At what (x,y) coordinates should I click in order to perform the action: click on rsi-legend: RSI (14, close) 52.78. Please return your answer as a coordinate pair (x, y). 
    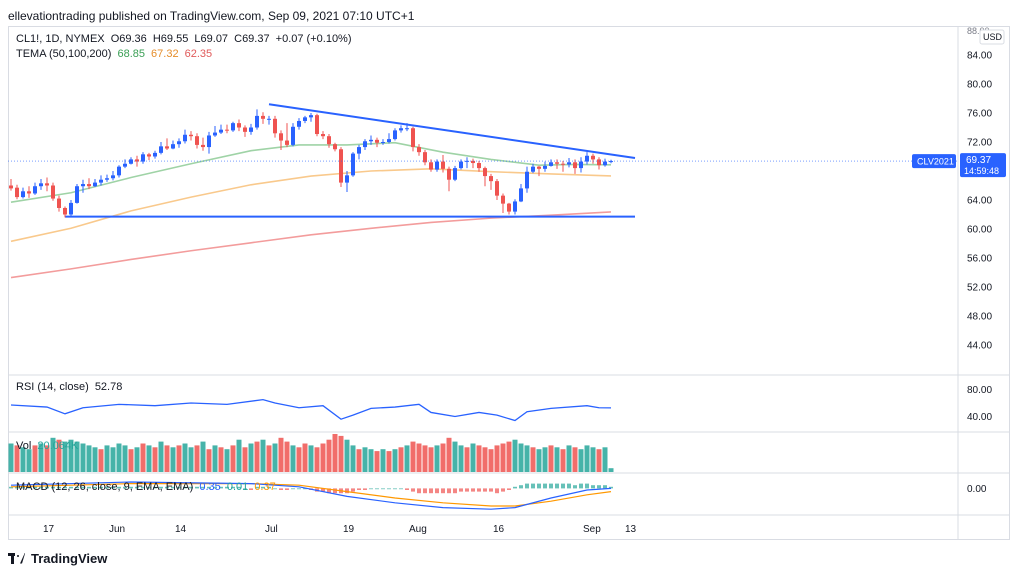
    Looking at the image, I should click on (70, 387).